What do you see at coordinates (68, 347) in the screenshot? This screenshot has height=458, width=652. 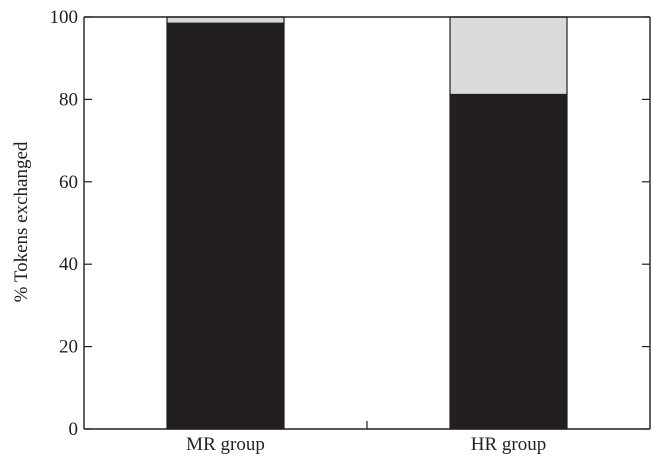 I see `y-tick-label: 20` at bounding box center [68, 347].